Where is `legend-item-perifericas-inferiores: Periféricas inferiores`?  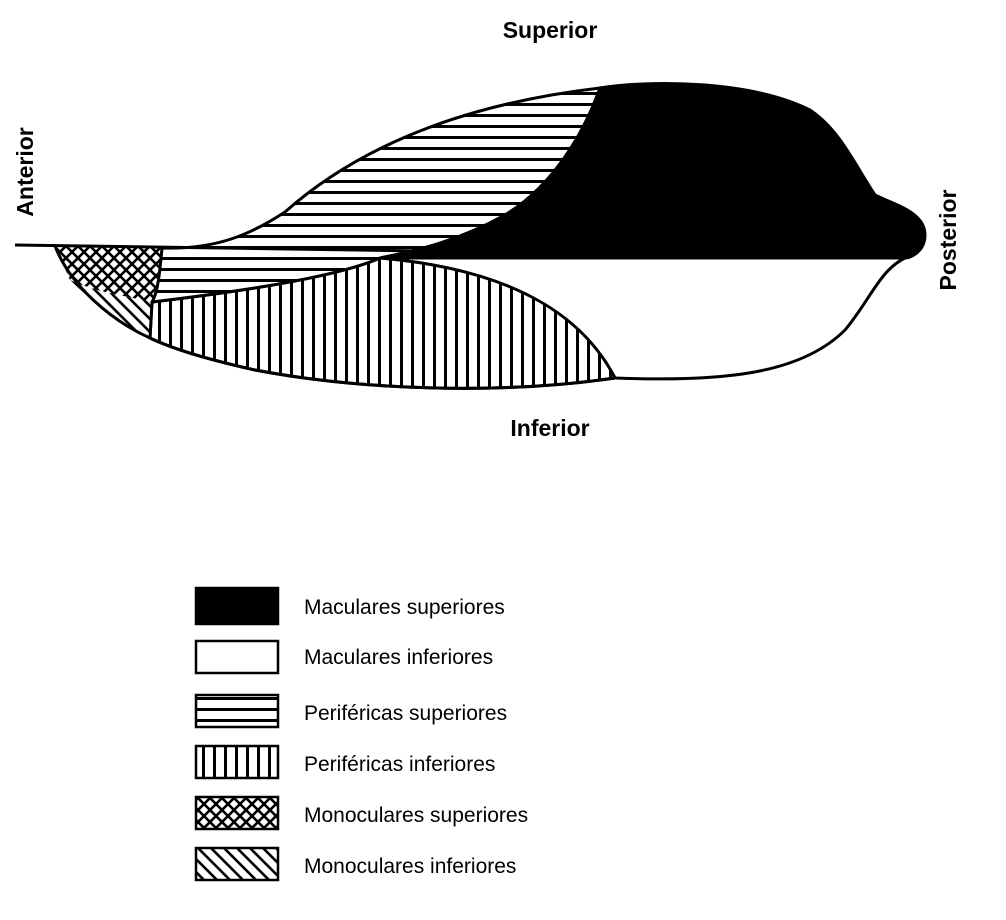
legend-item-perifericas-inferiores: Periféricas inferiores is located at coordinates (344, 762).